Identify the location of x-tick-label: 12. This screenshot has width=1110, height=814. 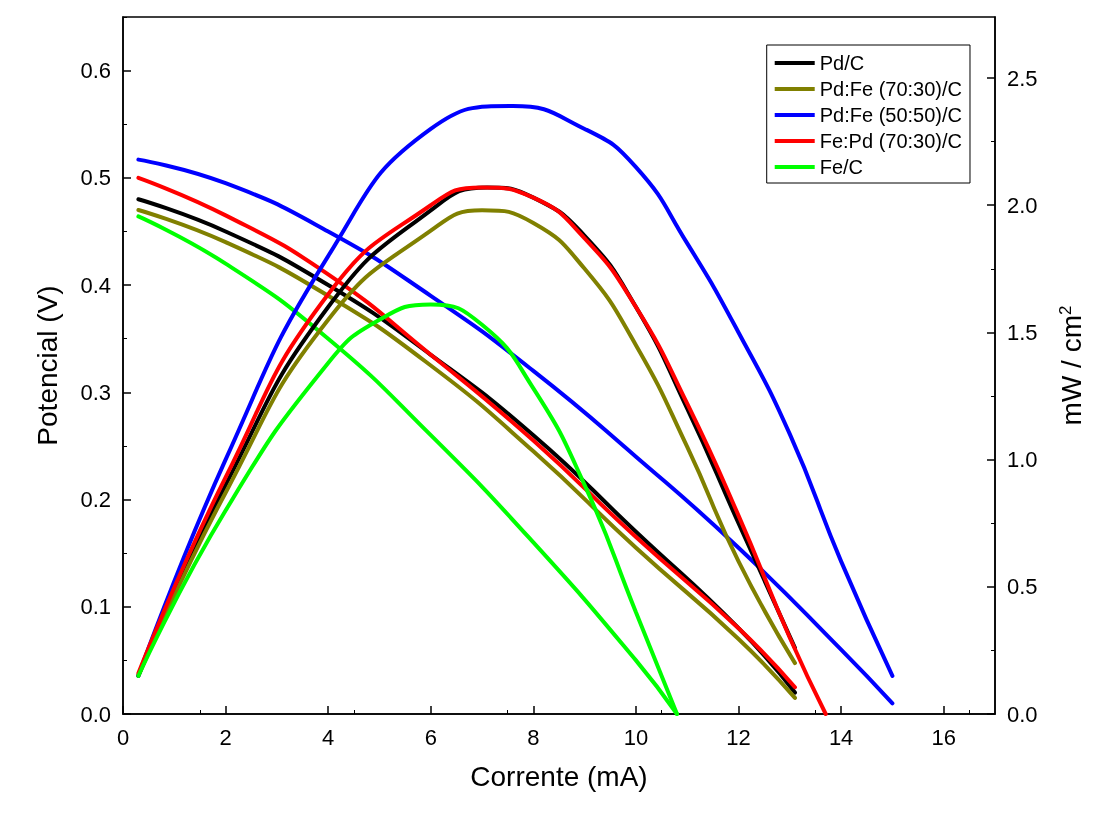
(738, 737).